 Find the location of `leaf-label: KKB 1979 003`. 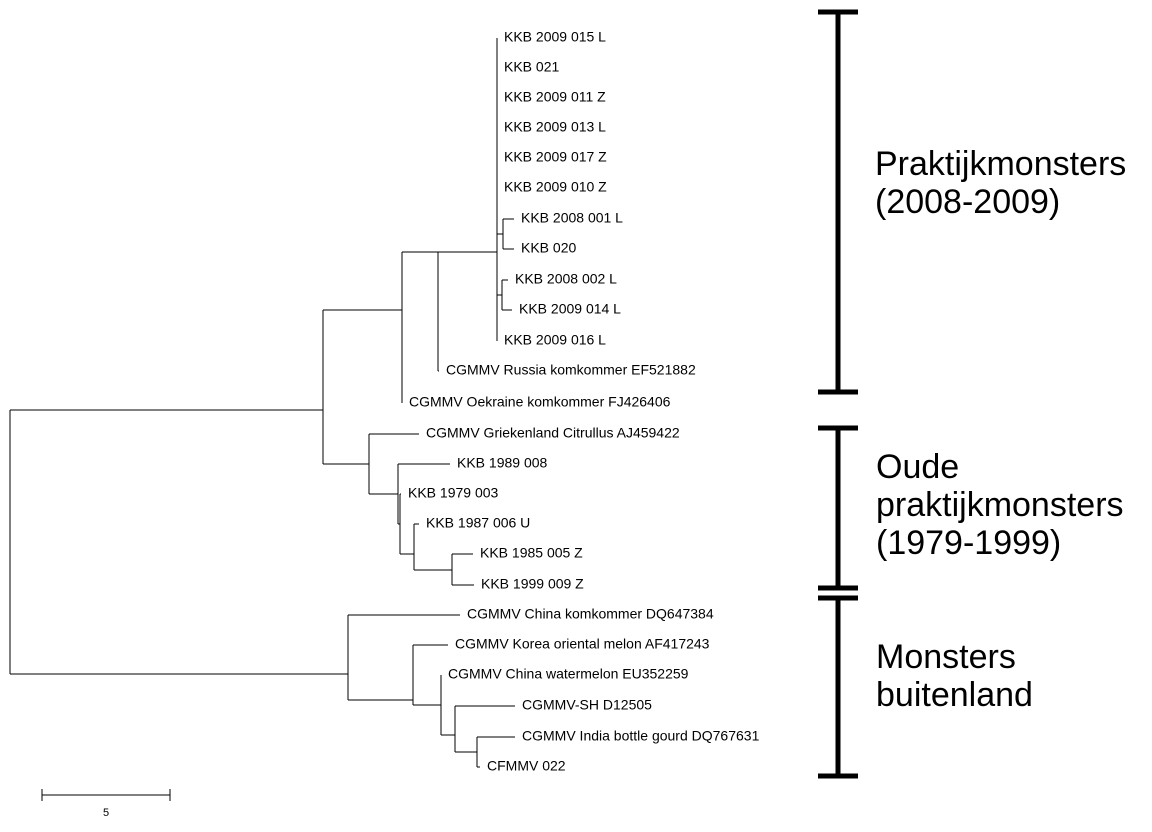

leaf-label: KKB 1979 003 is located at coordinates (453, 493).